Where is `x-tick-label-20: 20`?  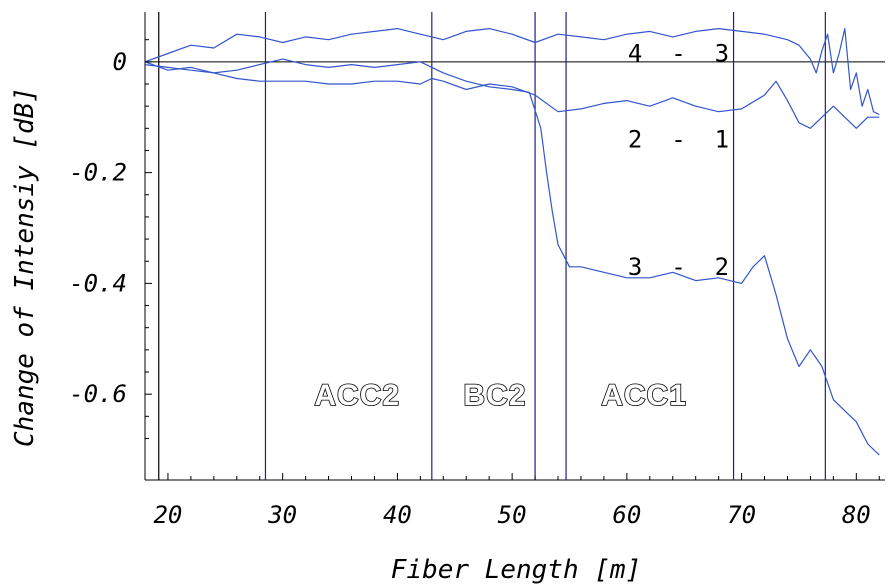
x-tick-label-20: 20 is located at coordinates (167, 515).